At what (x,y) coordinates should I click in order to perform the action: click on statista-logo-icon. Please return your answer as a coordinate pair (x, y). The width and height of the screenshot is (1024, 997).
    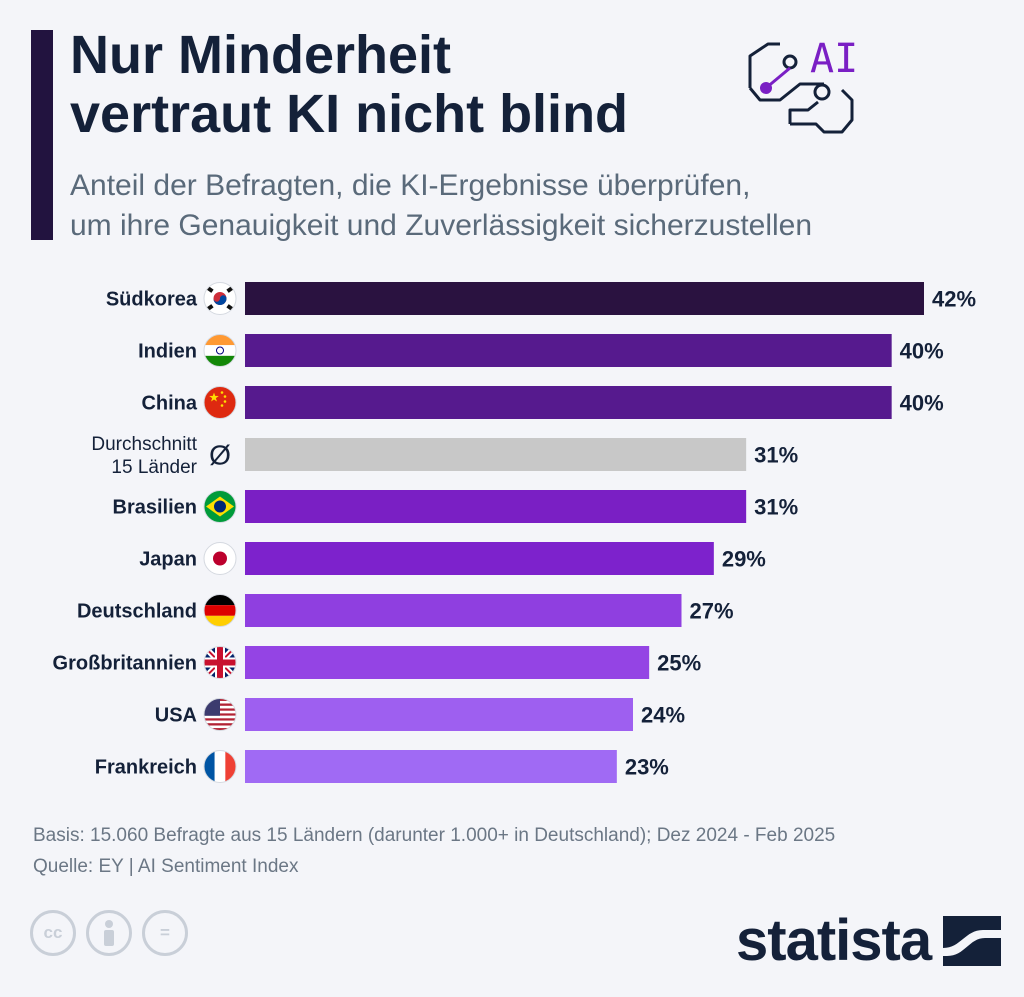
    Looking at the image, I should click on (972, 941).